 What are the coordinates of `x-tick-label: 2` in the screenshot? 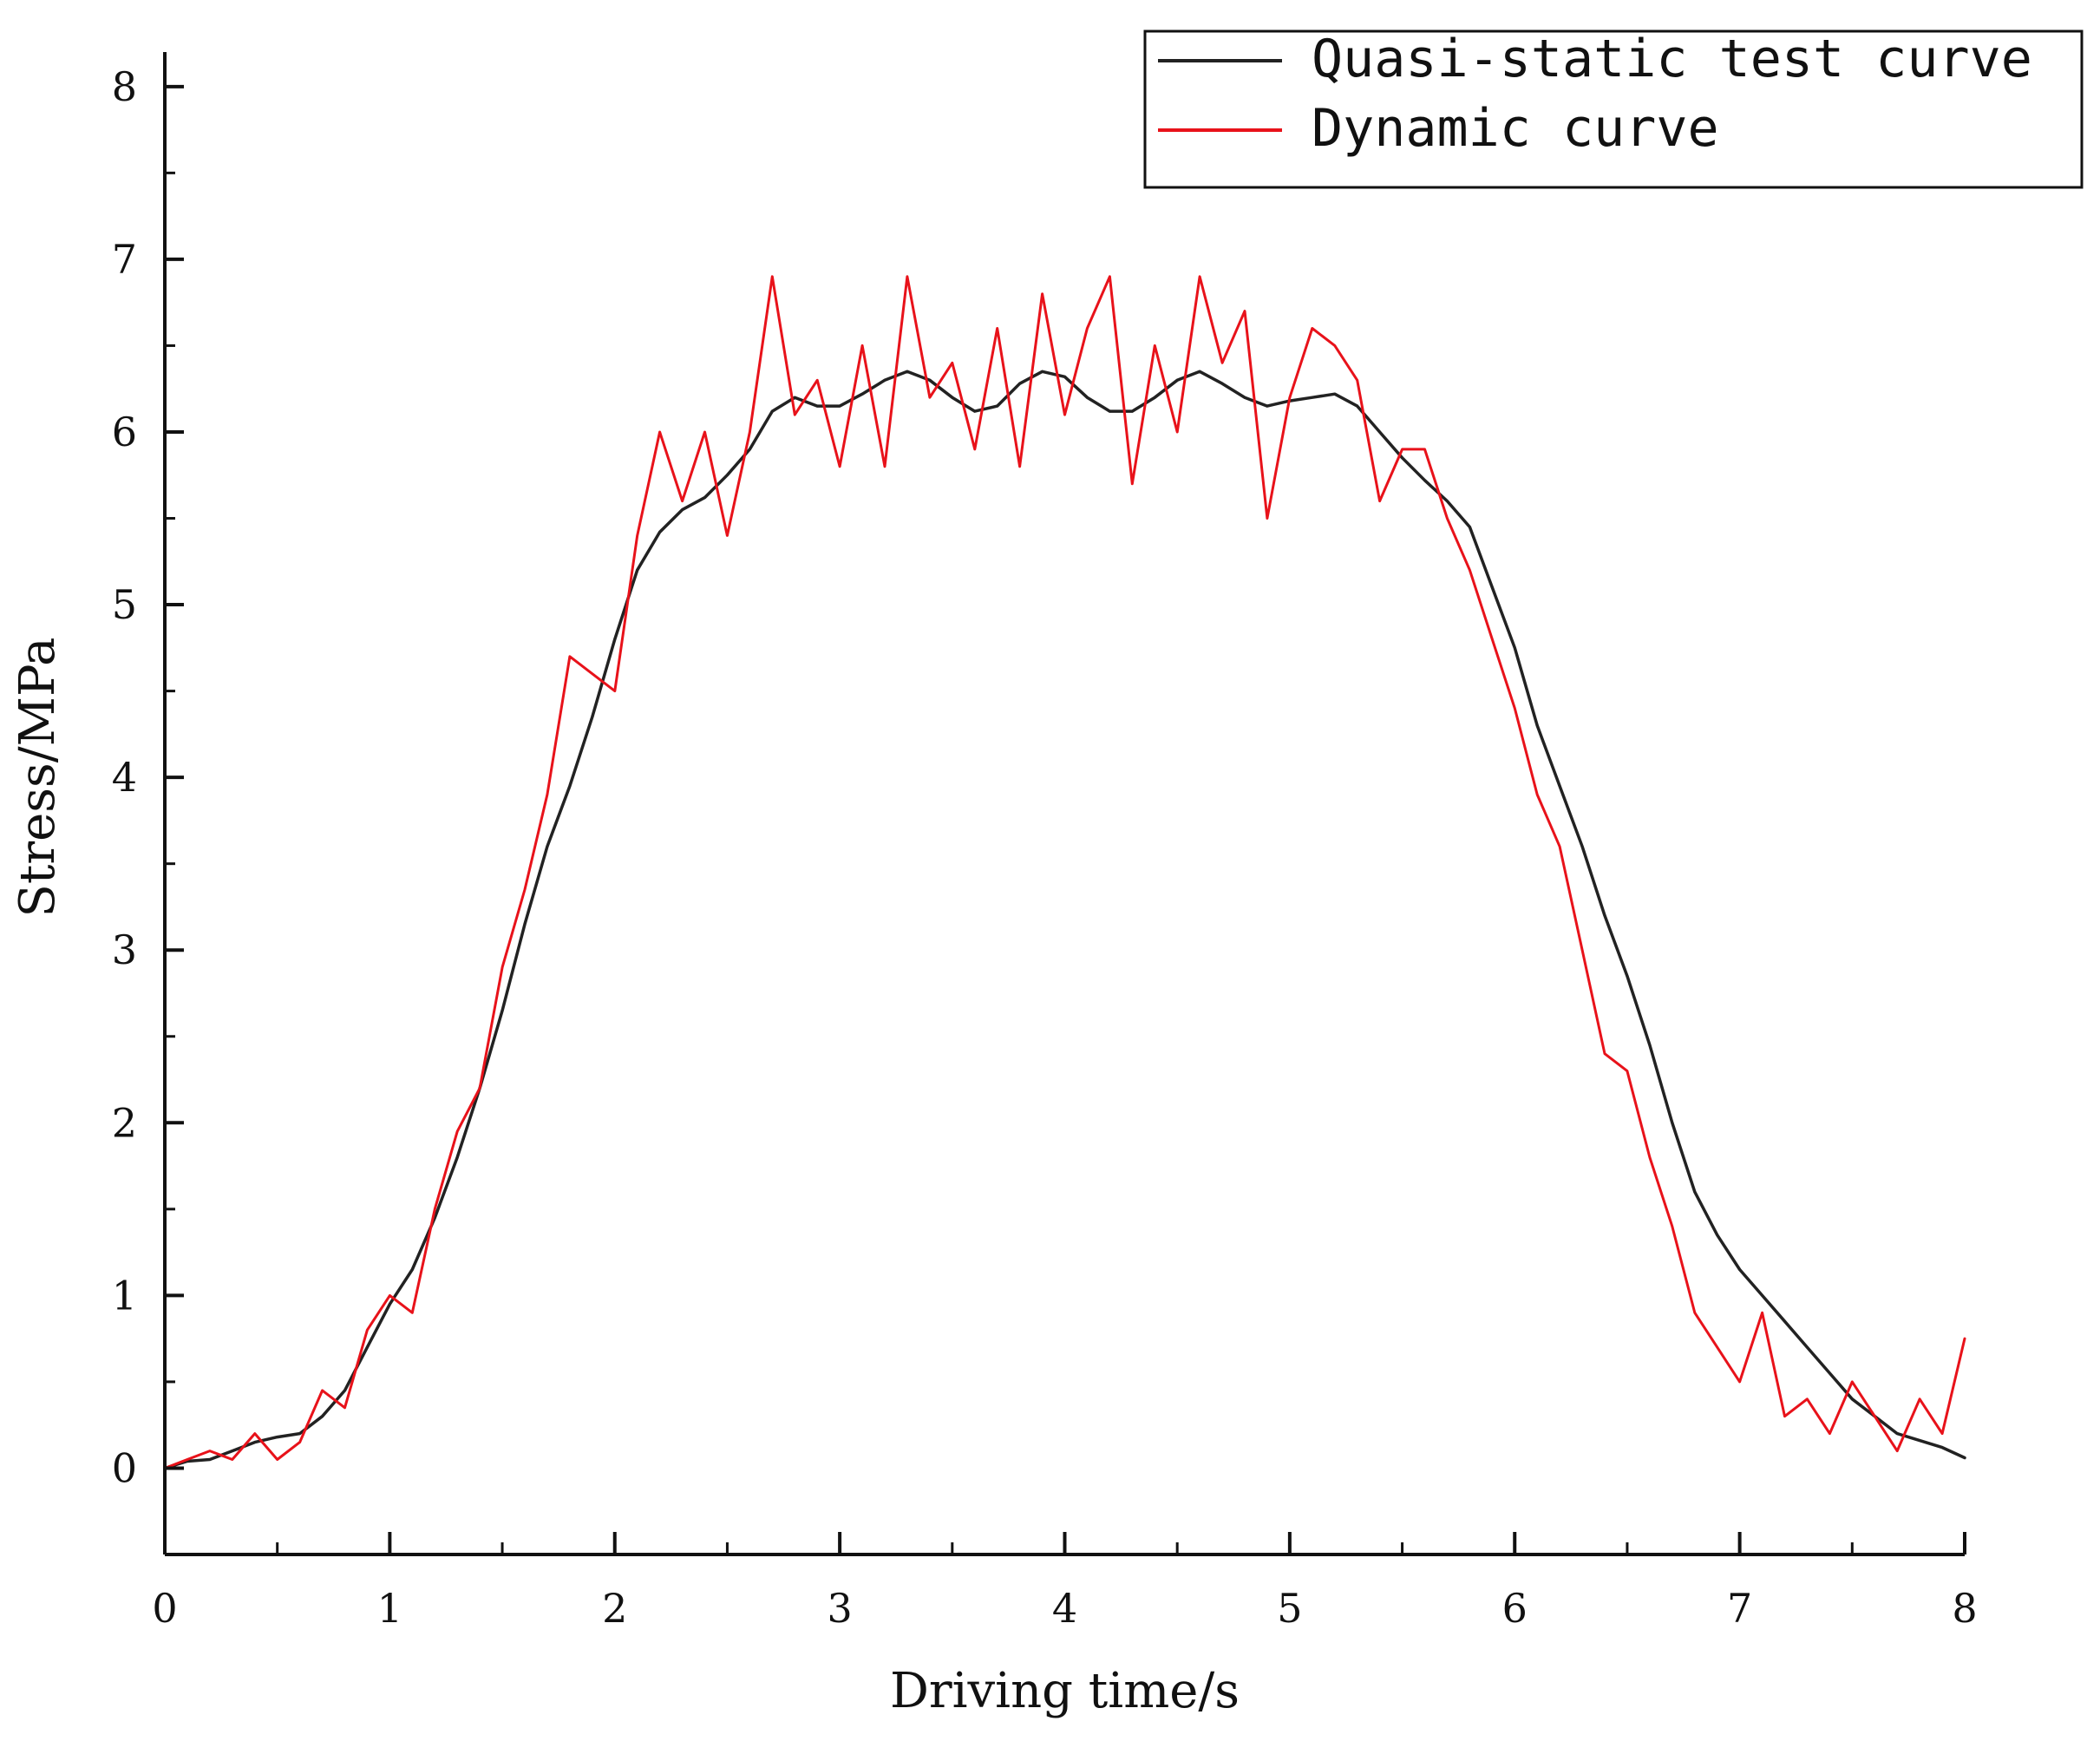 It's located at (614, 1608).